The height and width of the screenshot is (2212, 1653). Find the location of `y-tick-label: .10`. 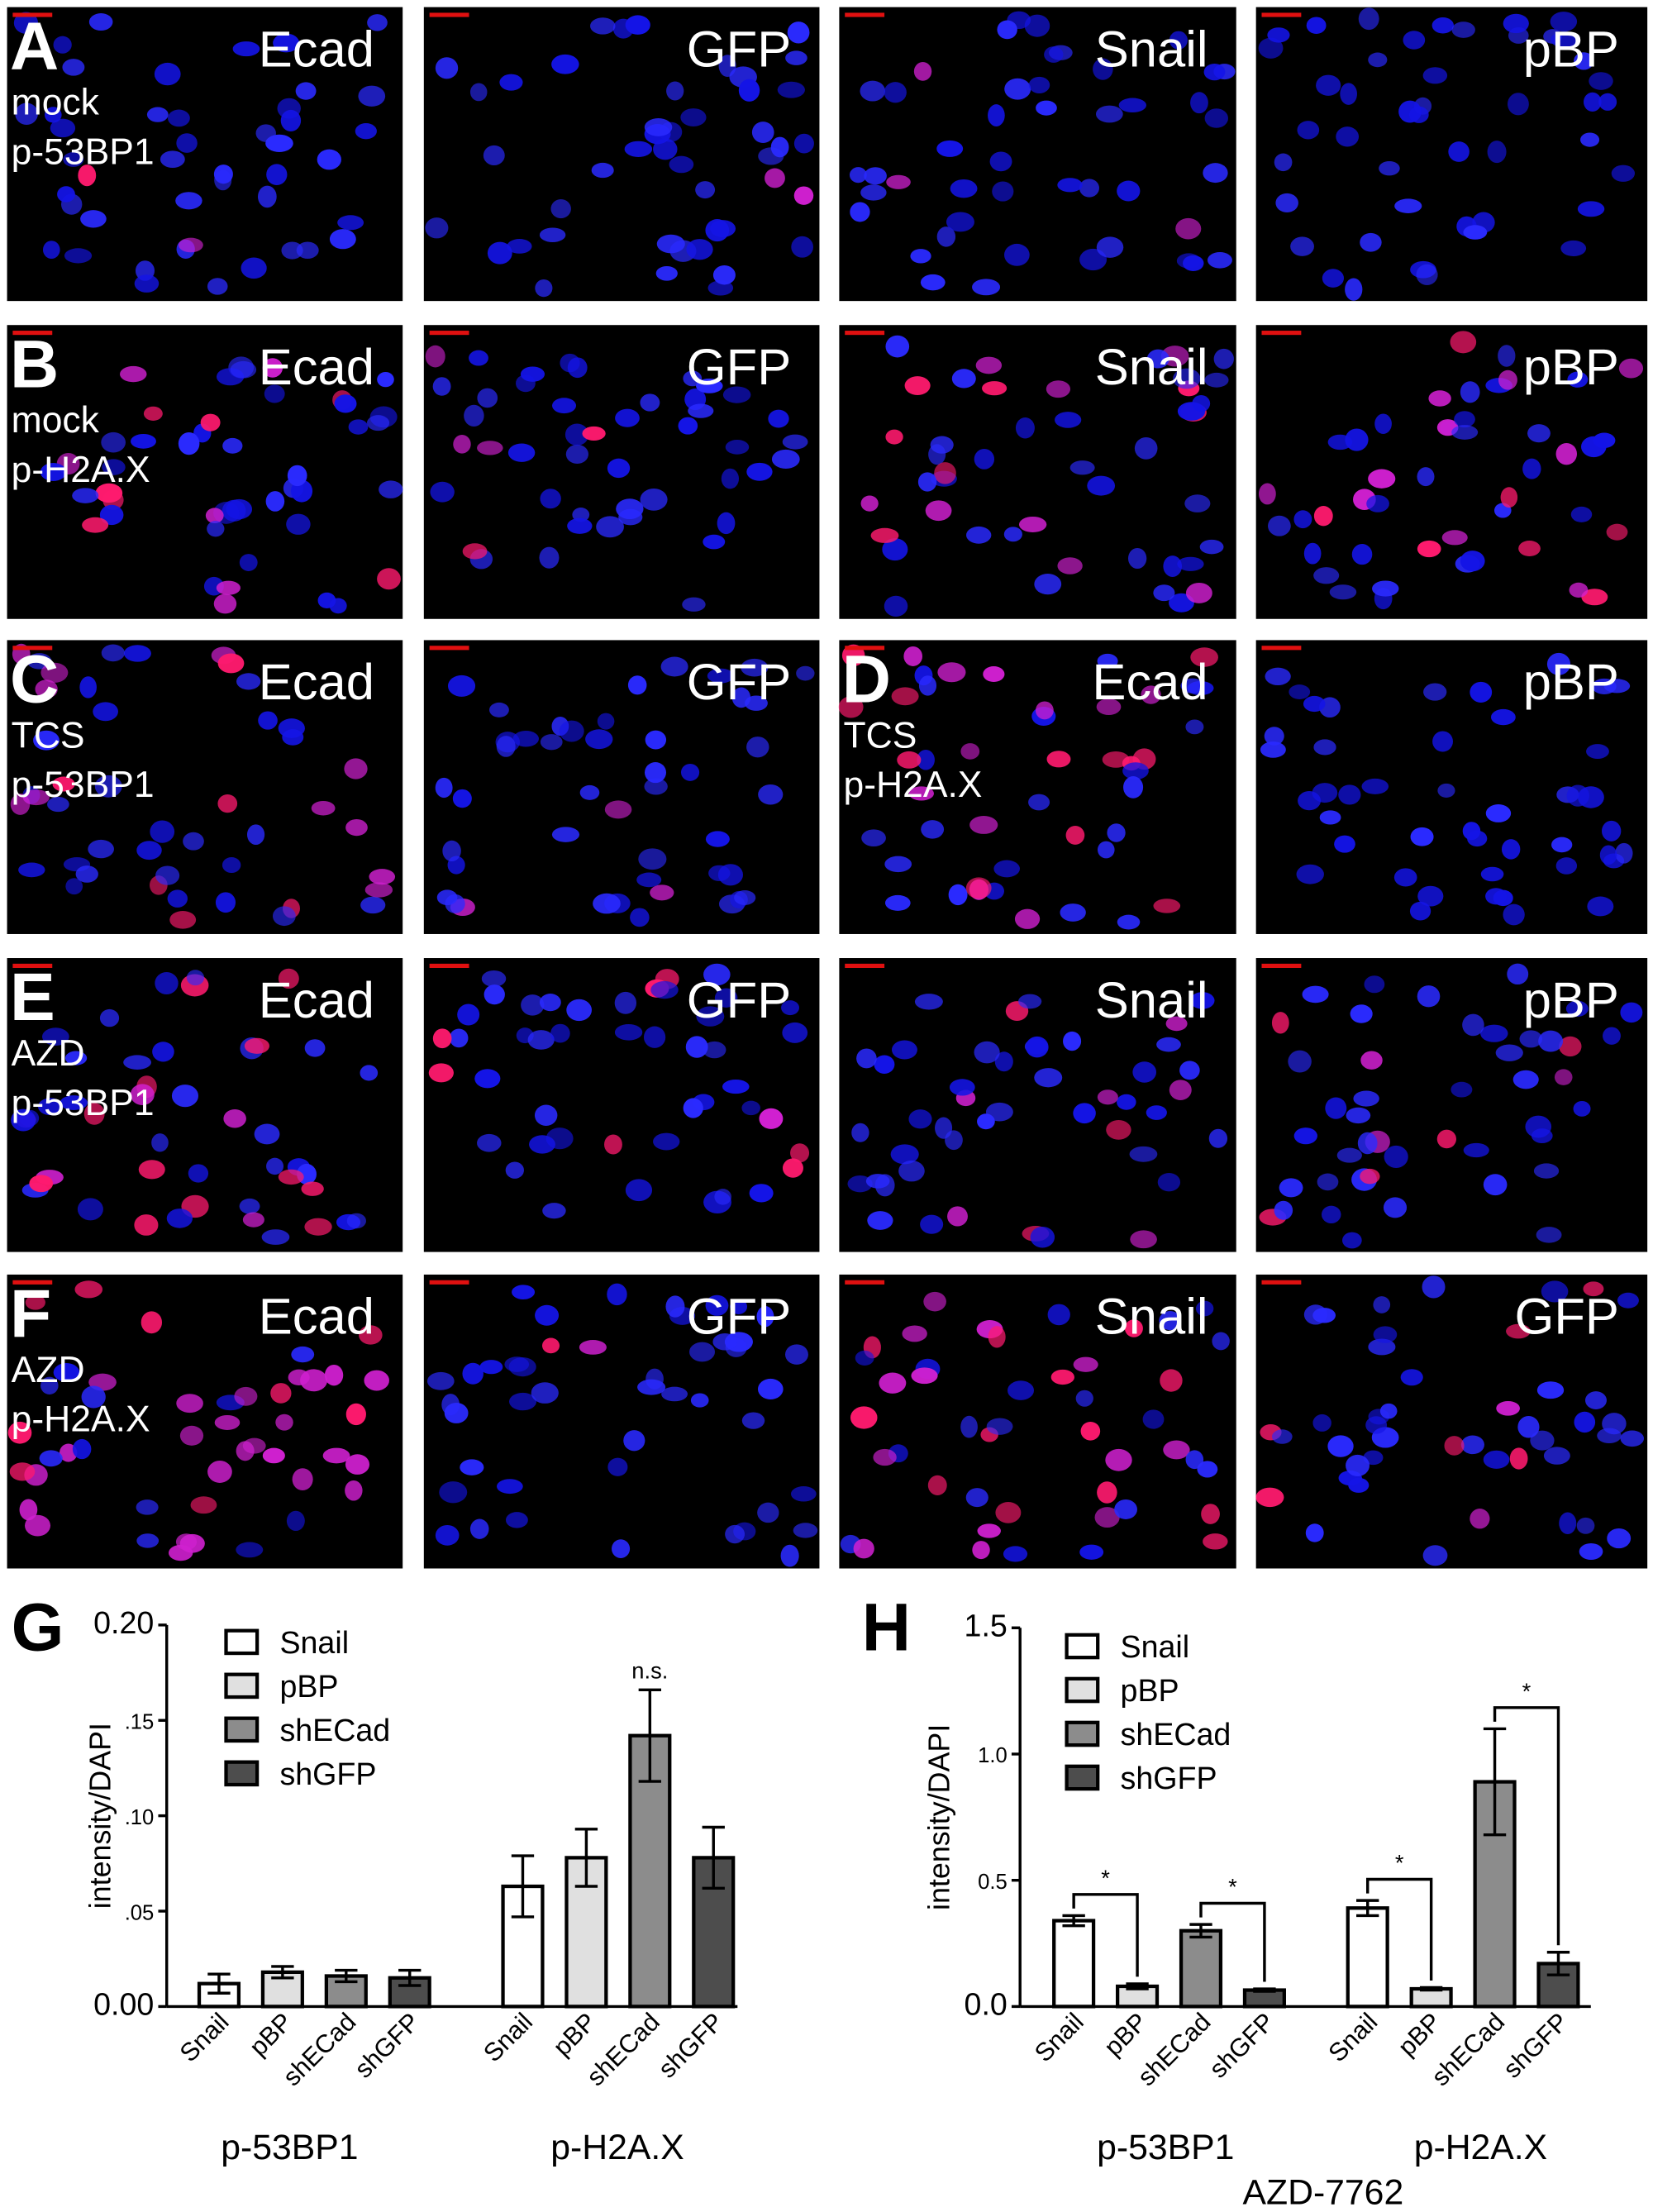

y-tick-label: .10 is located at coordinates (140, 1817).